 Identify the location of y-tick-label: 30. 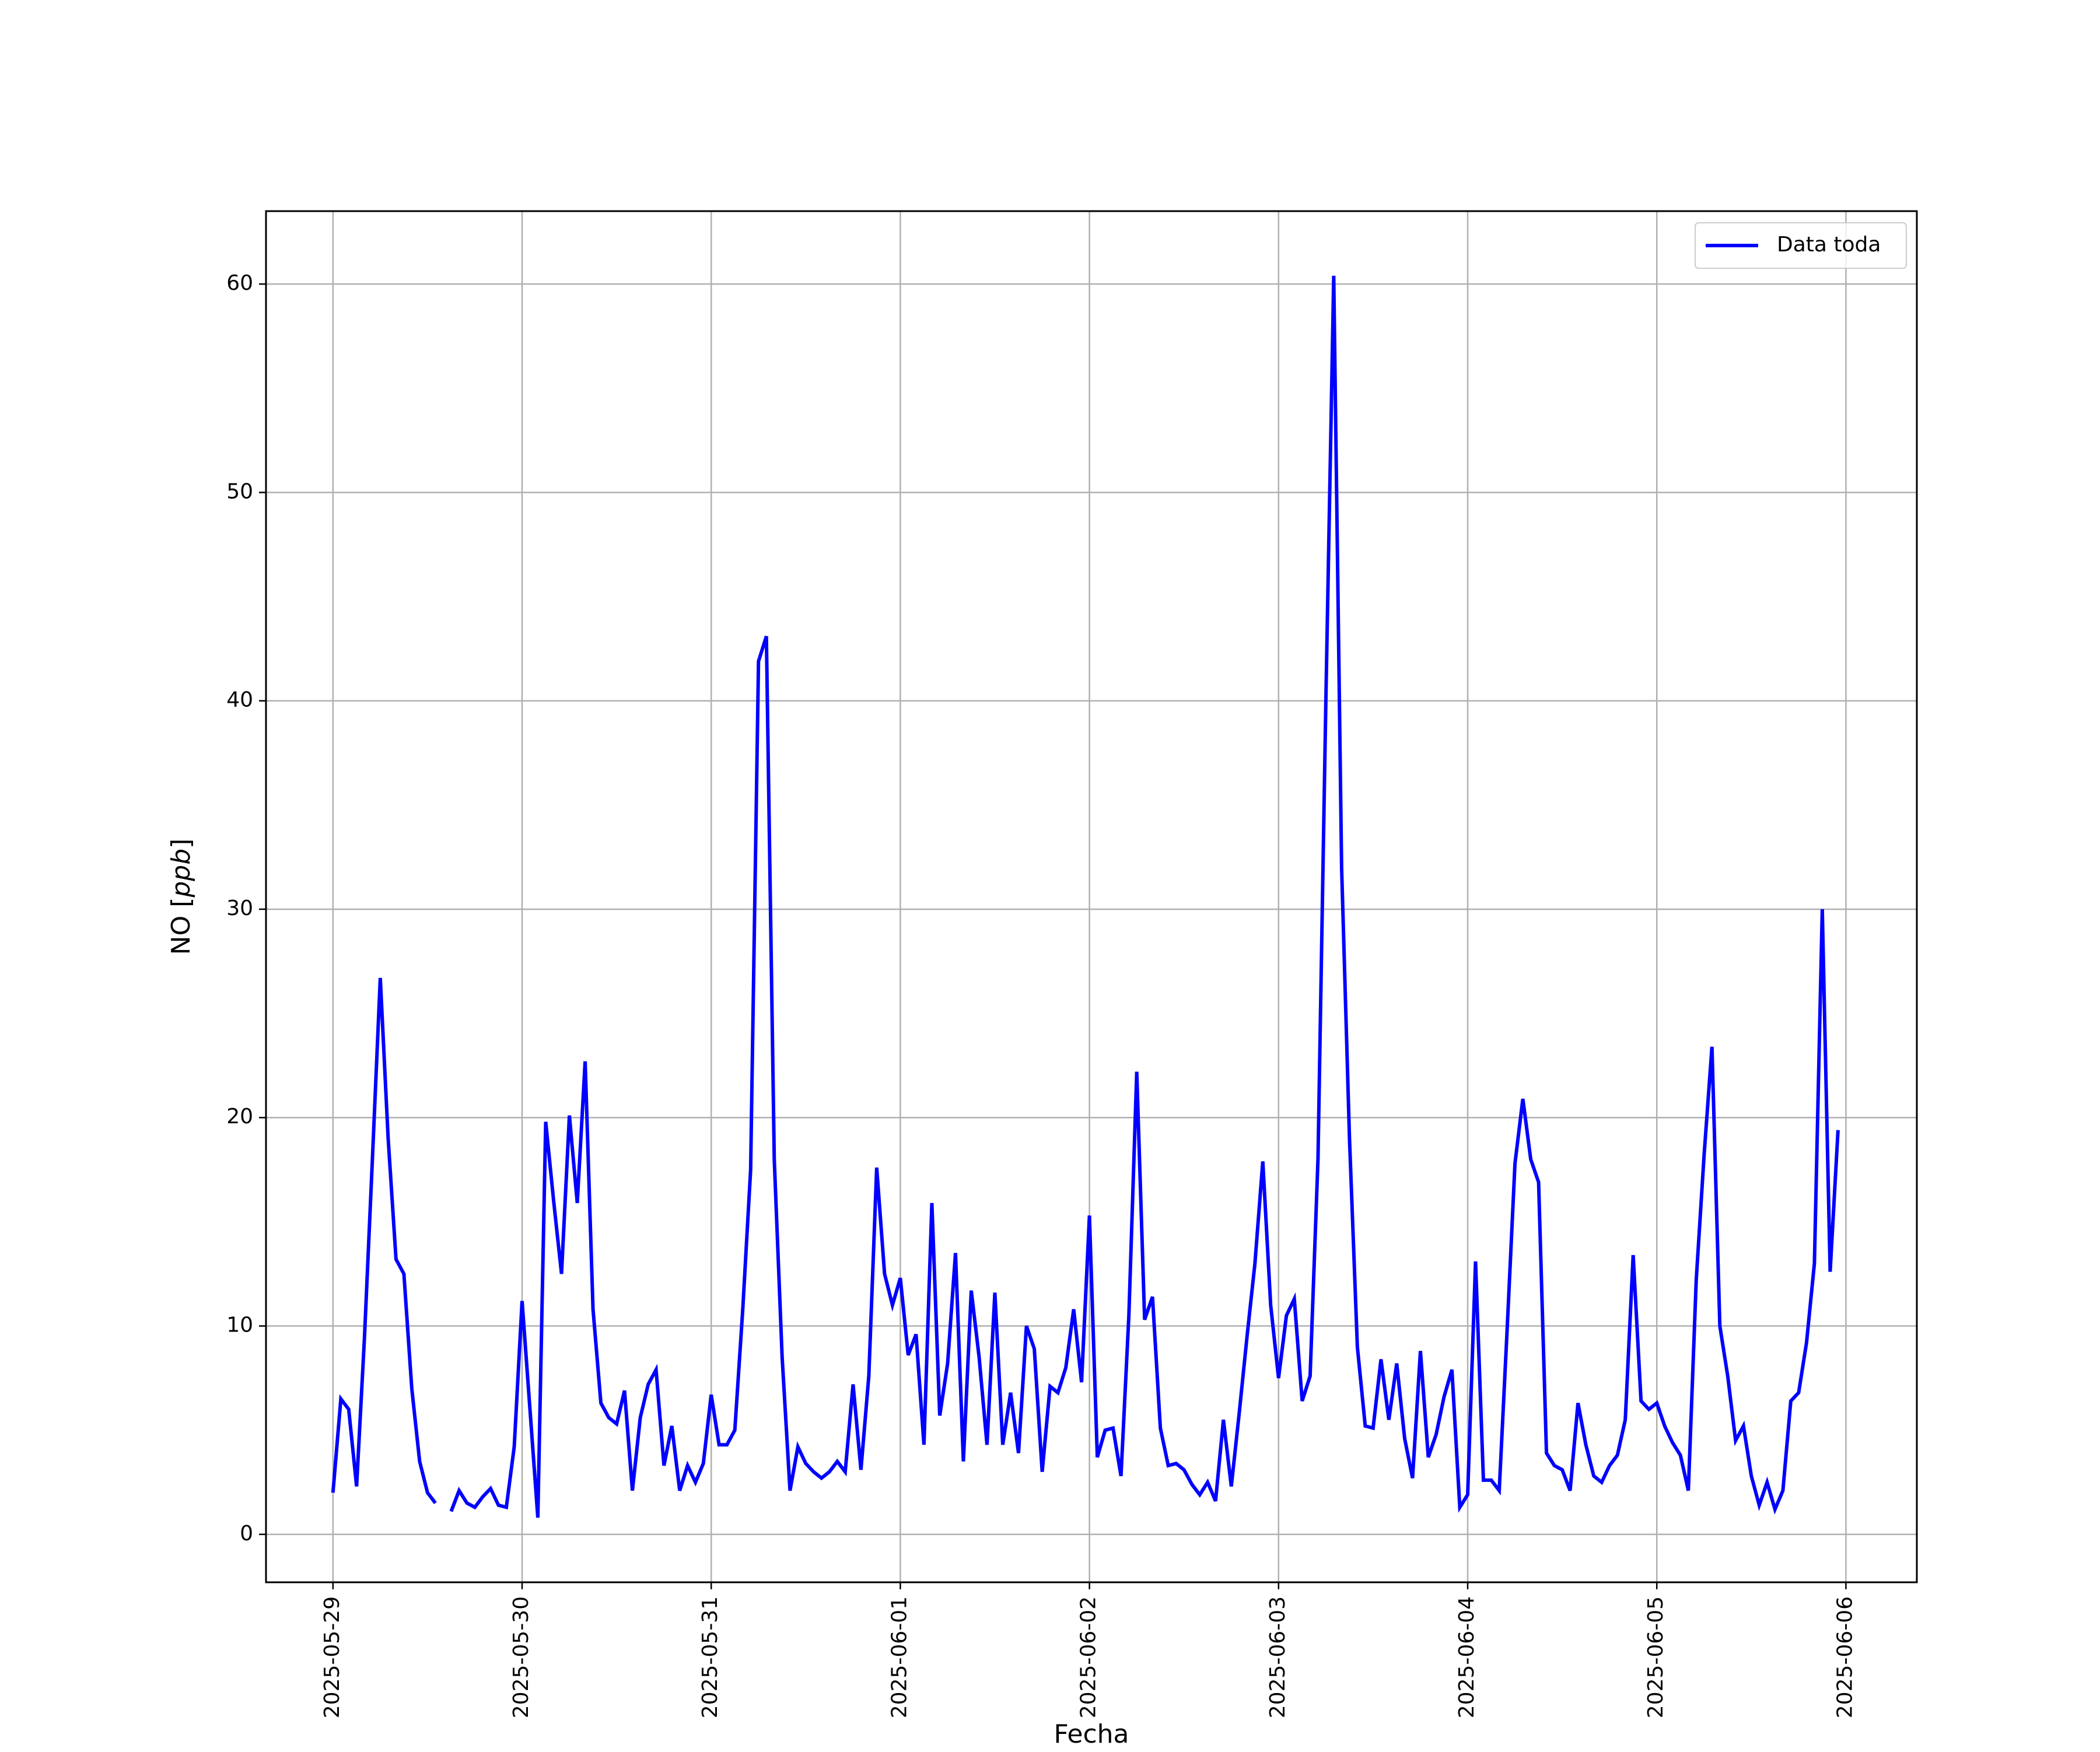
(239, 908).